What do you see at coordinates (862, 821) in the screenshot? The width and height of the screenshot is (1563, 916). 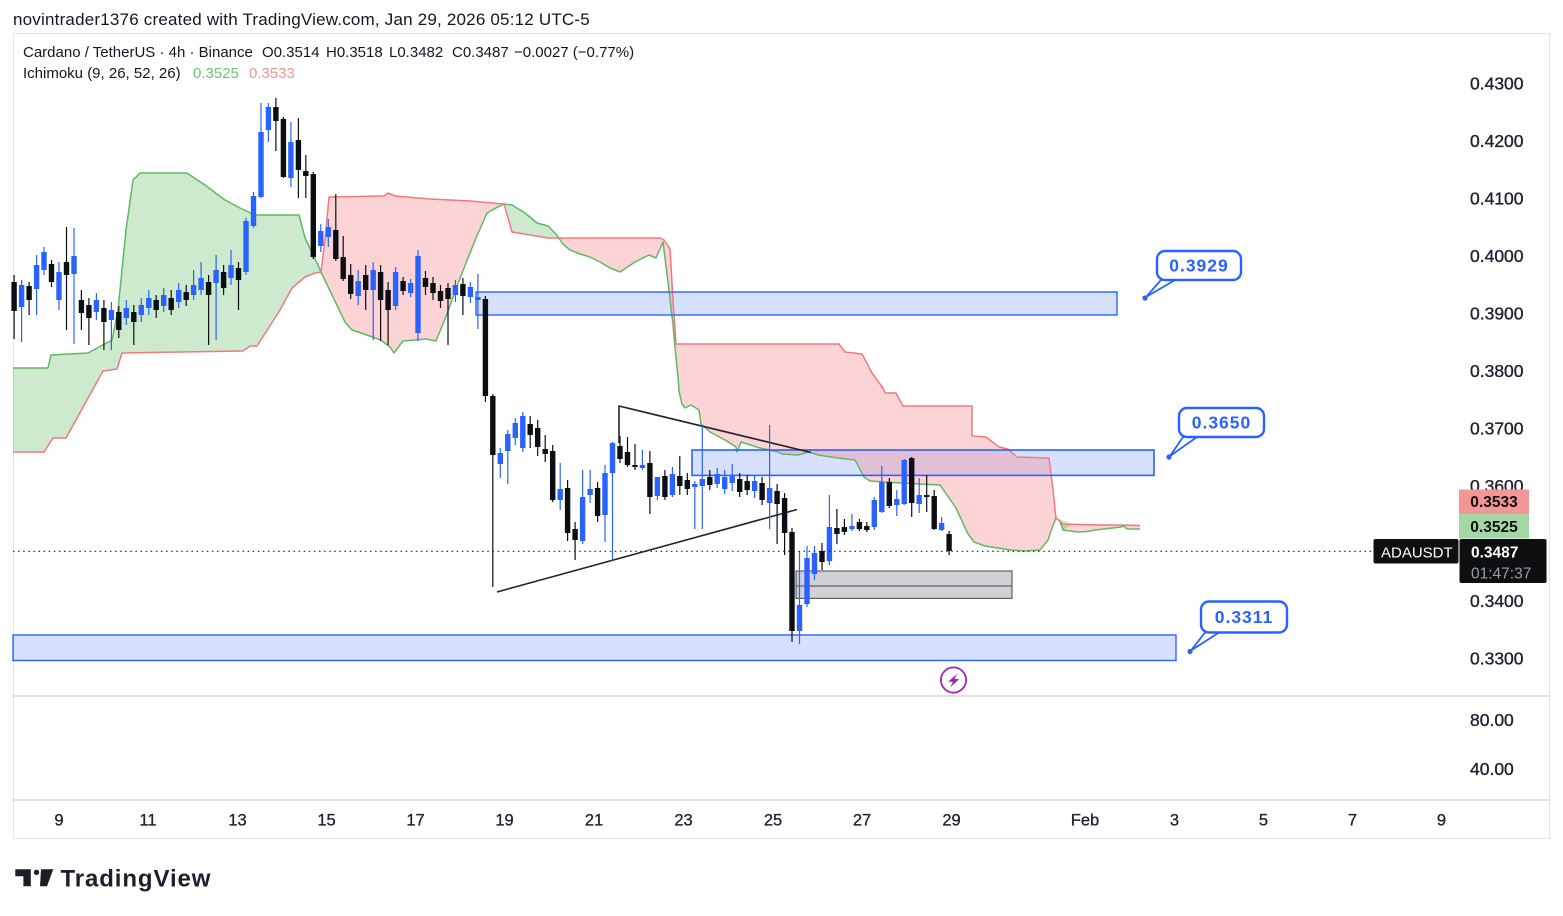 I see `svg-text: 27` at bounding box center [862, 821].